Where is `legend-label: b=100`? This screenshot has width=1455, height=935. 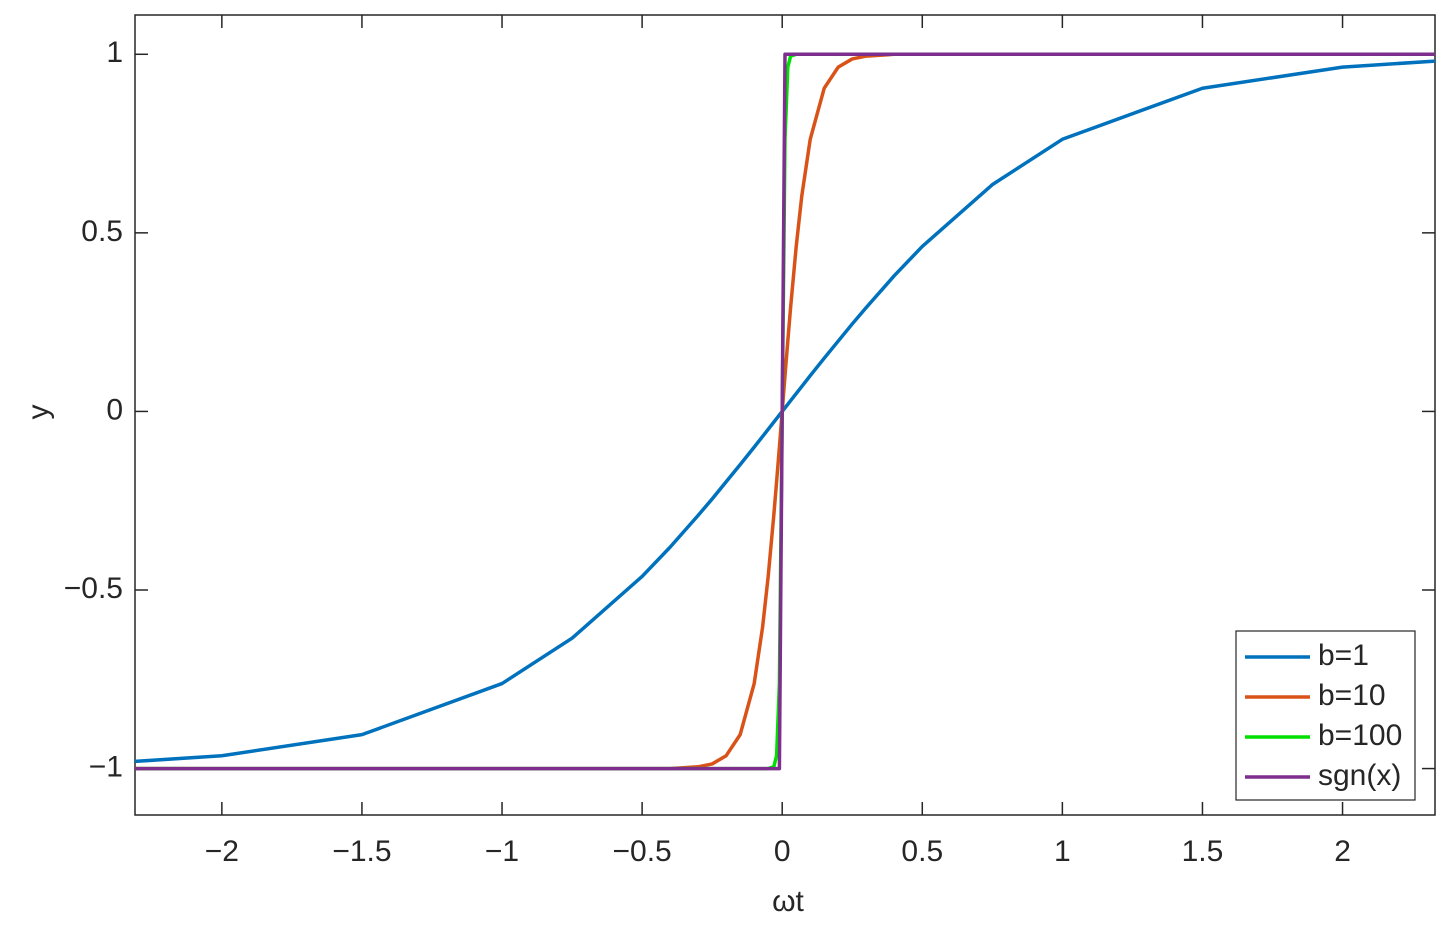
legend-label: b=100 is located at coordinates (1360, 735).